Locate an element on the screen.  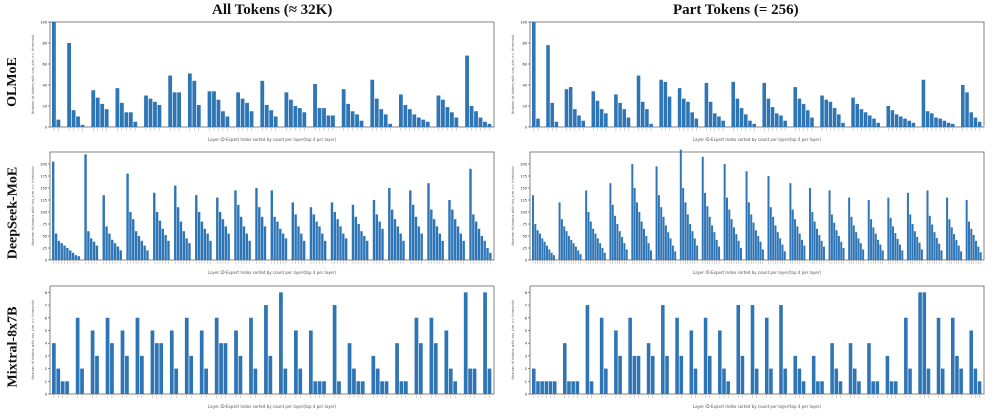
y-tick-label: 175 is located at coordinates (523, 177).